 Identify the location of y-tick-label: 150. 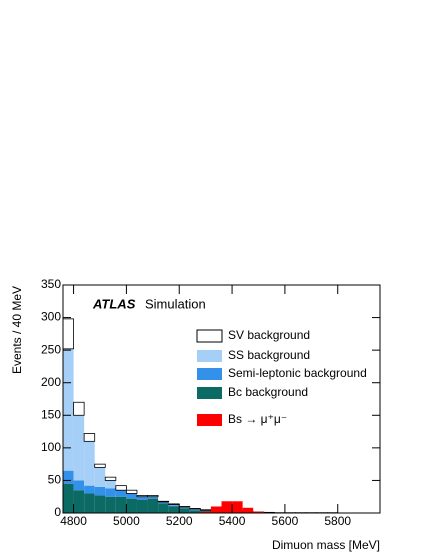
(51, 414).